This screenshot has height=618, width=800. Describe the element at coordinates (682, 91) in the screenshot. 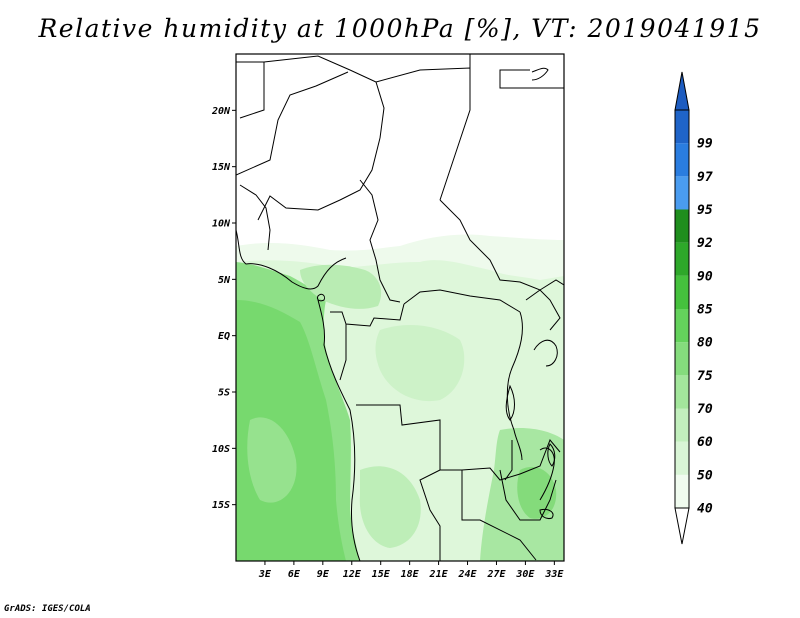

I see `colorbar-above-arrow` at that location.